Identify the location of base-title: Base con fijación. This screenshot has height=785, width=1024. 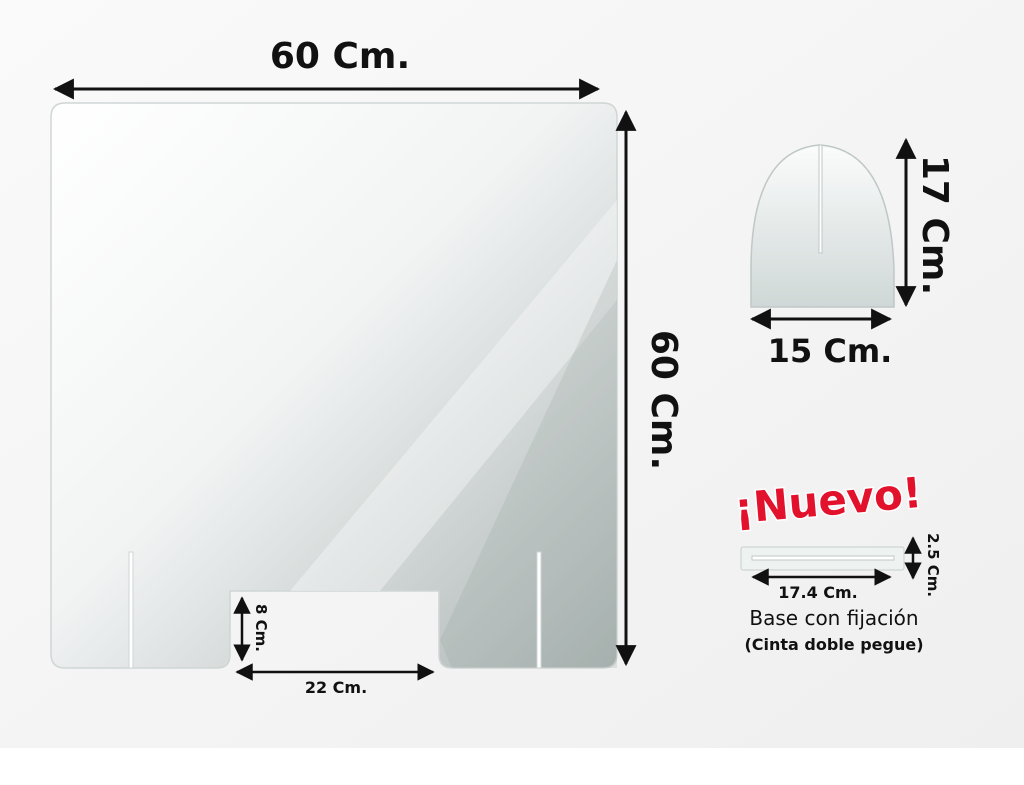
(833, 618).